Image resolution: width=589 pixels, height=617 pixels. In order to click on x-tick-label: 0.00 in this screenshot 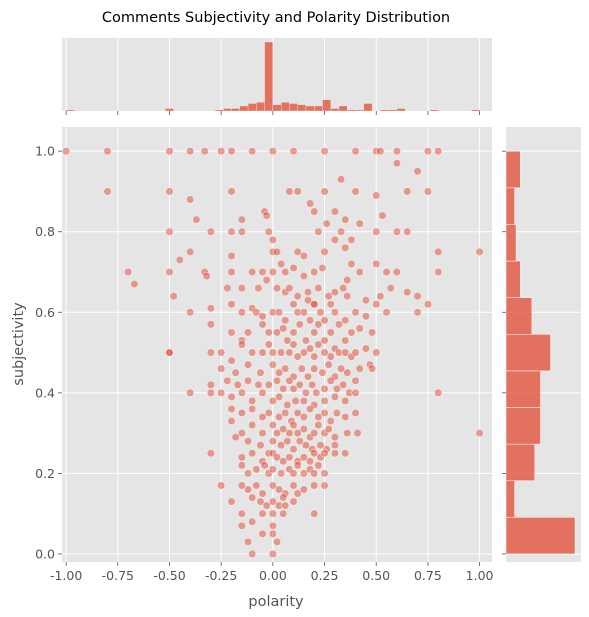, I will do `click(273, 575)`.